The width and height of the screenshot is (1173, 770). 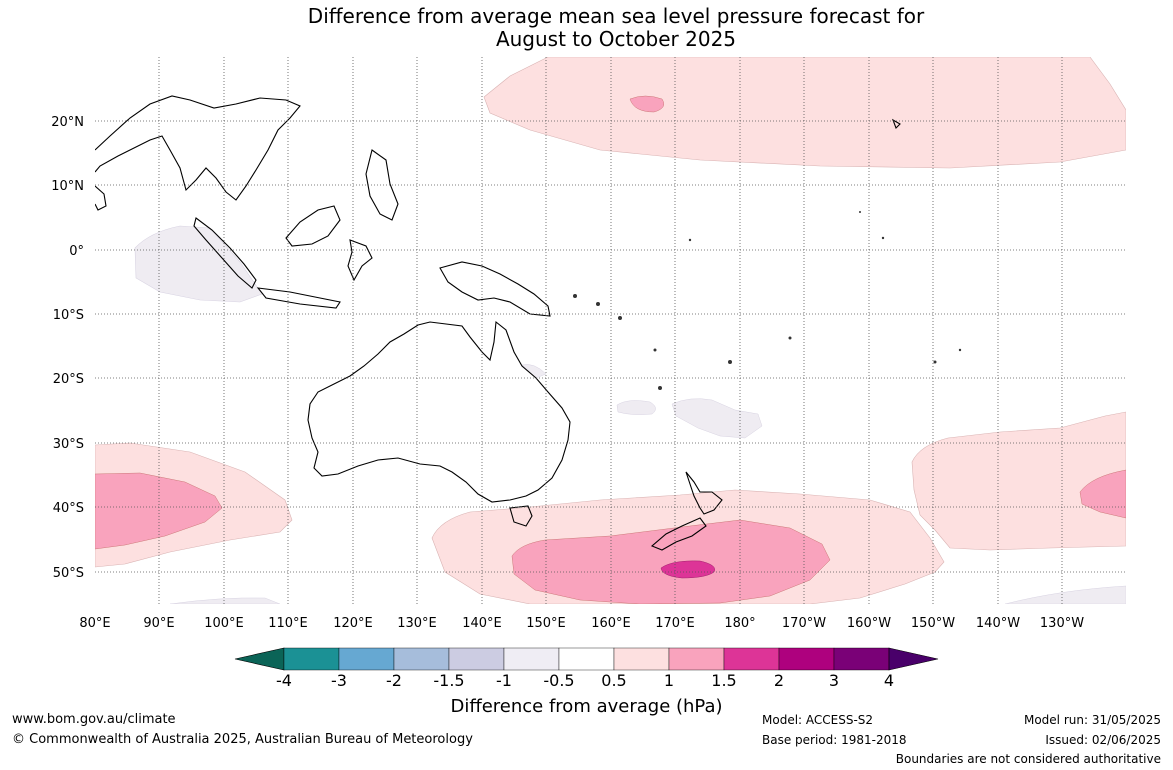 What do you see at coordinates (869, 623) in the screenshot?
I see `lon-label: 160°W` at bounding box center [869, 623].